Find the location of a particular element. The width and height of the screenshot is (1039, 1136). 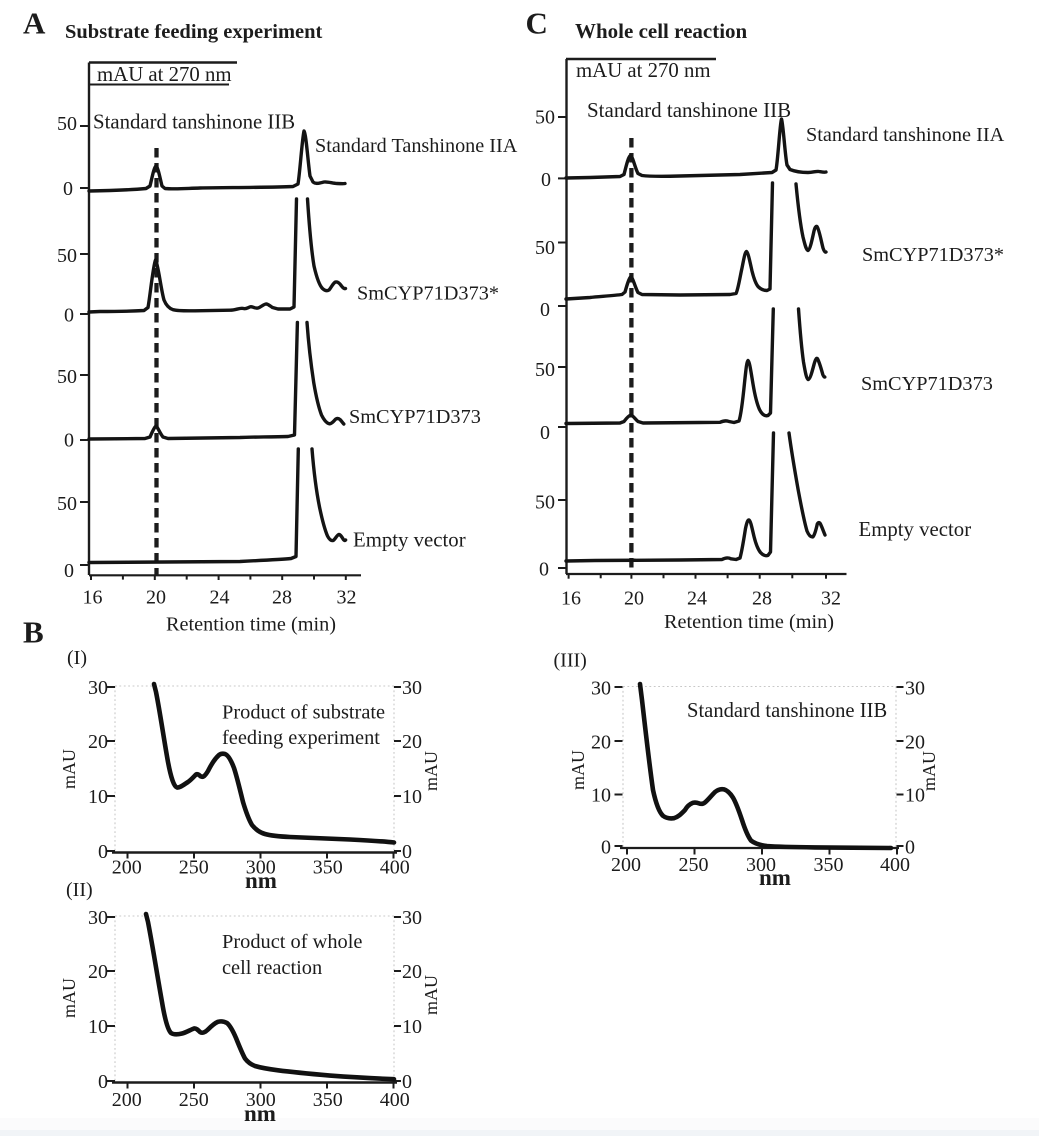

svg-text: feeding experiment is located at coordinates (301, 738).